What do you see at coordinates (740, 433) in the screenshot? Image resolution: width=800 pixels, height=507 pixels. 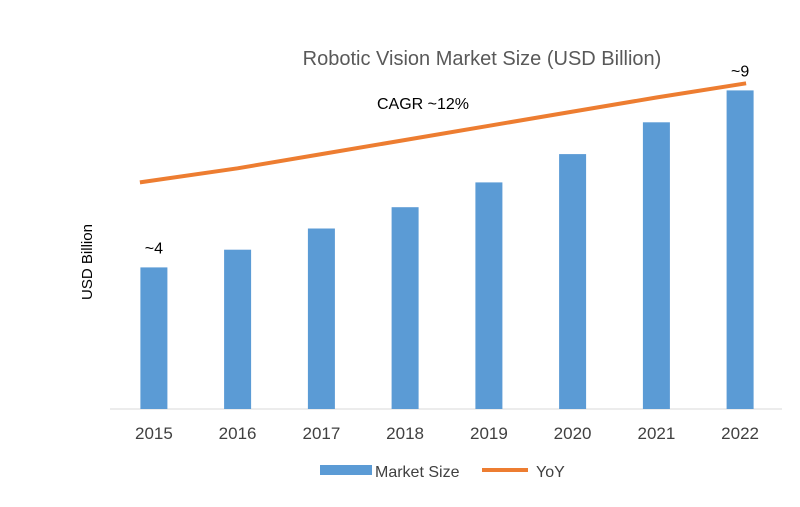 I see `x-tick-2022: 2022` at bounding box center [740, 433].